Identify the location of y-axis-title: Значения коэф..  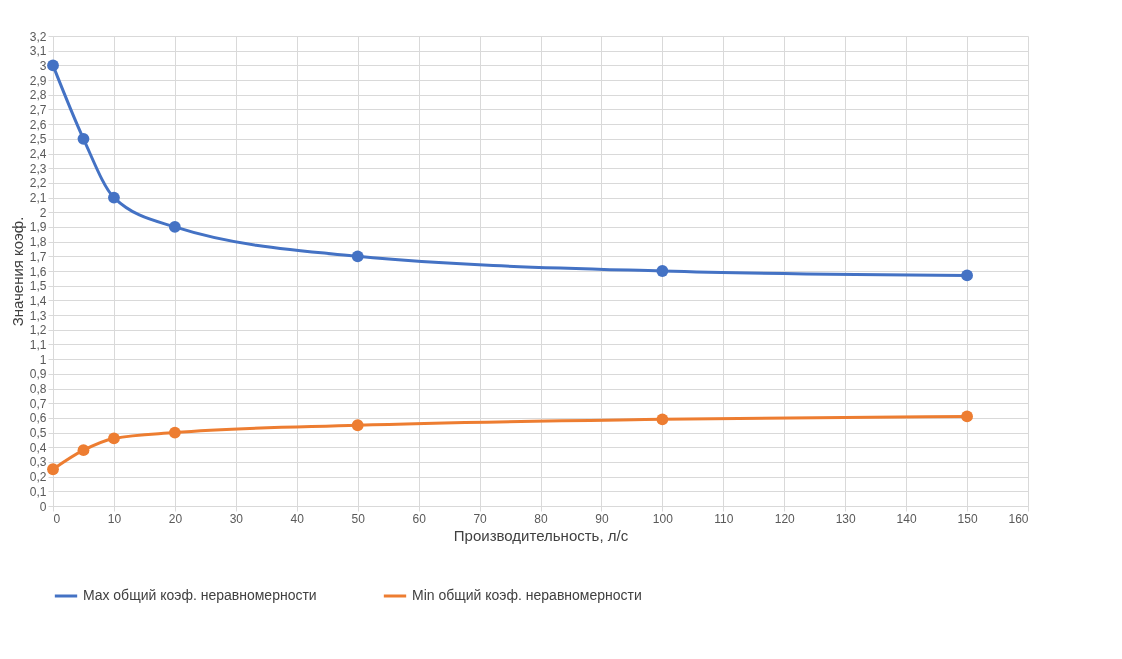
(17, 271).